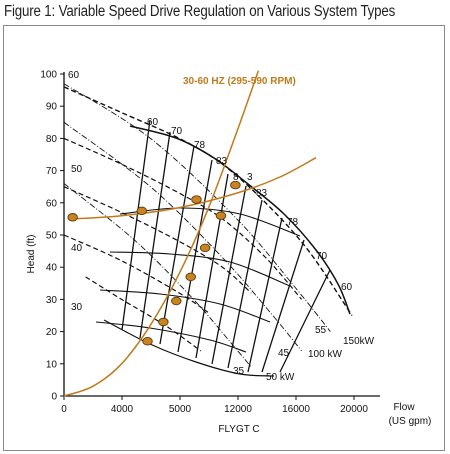 This screenshot has height=454, width=450. What do you see at coordinates (239, 81) in the screenshot?
I see `speed-range-label: 30-60 HZ (295-590 RPM)` at bounding box center [239, 81].